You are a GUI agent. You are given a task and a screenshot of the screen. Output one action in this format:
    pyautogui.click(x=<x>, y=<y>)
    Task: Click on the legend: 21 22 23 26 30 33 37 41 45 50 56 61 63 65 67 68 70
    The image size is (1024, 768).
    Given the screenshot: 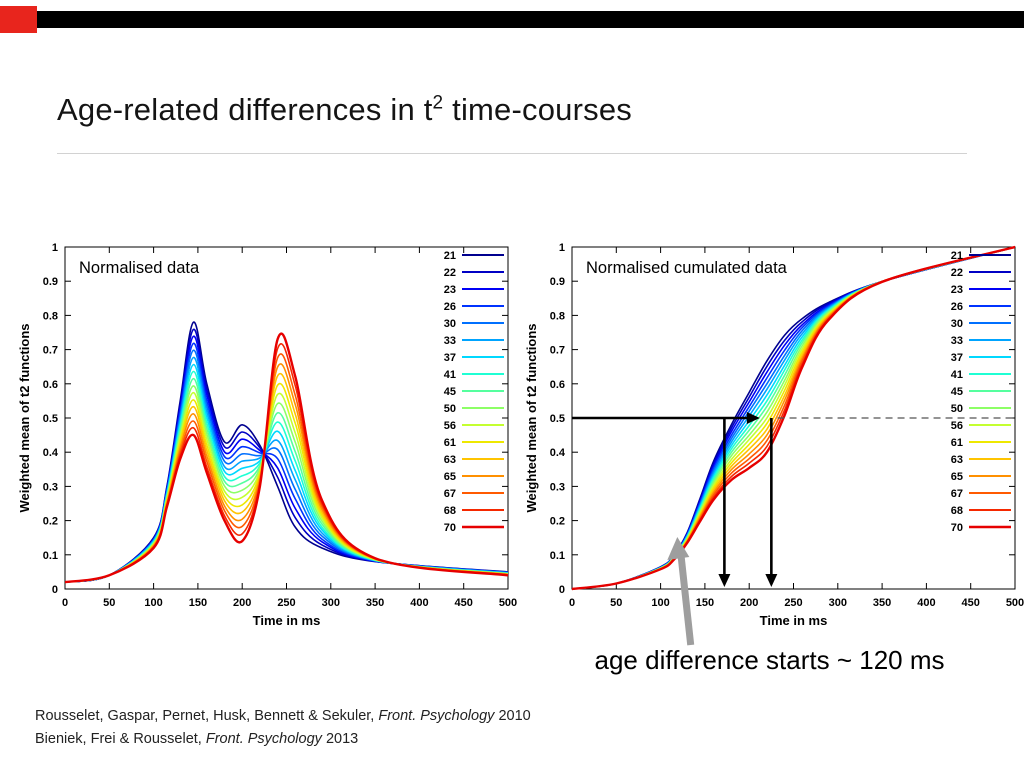 What is the action you would take?
    pyautogui.click(x=474, y=392)
    